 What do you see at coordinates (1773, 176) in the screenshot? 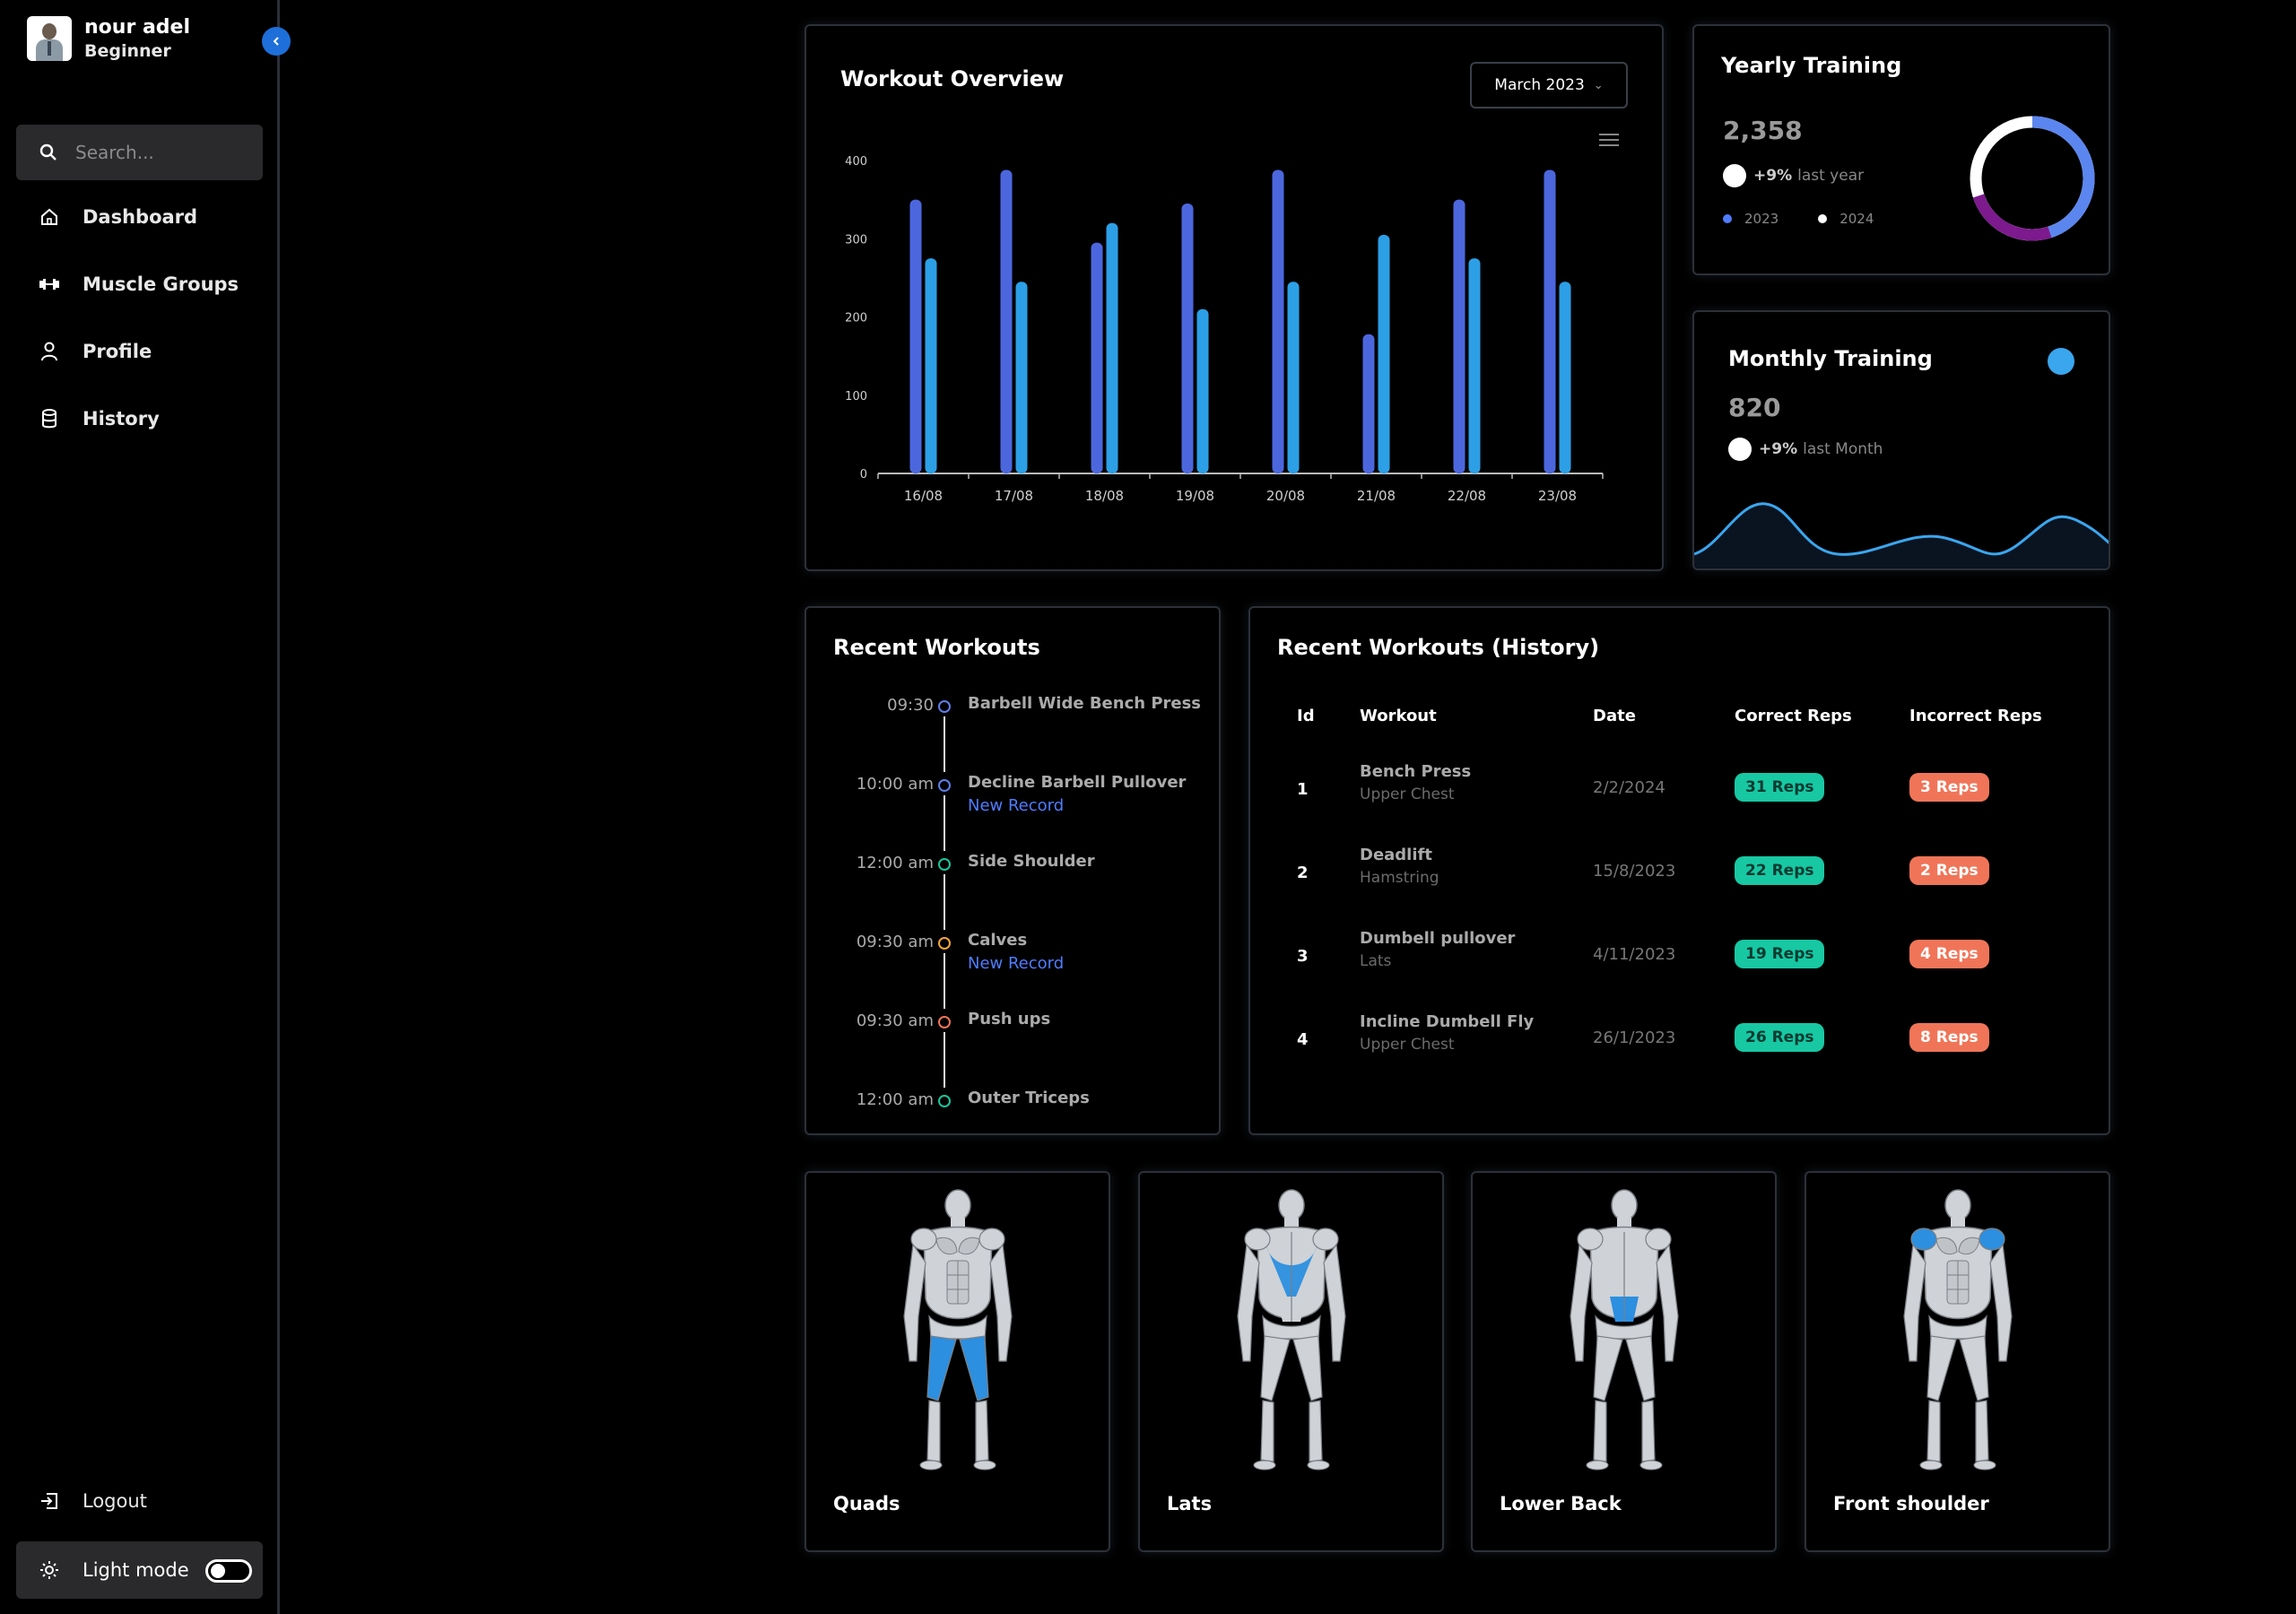
I see `yearly-pct: +9%` at bounding box center [1773, 176].